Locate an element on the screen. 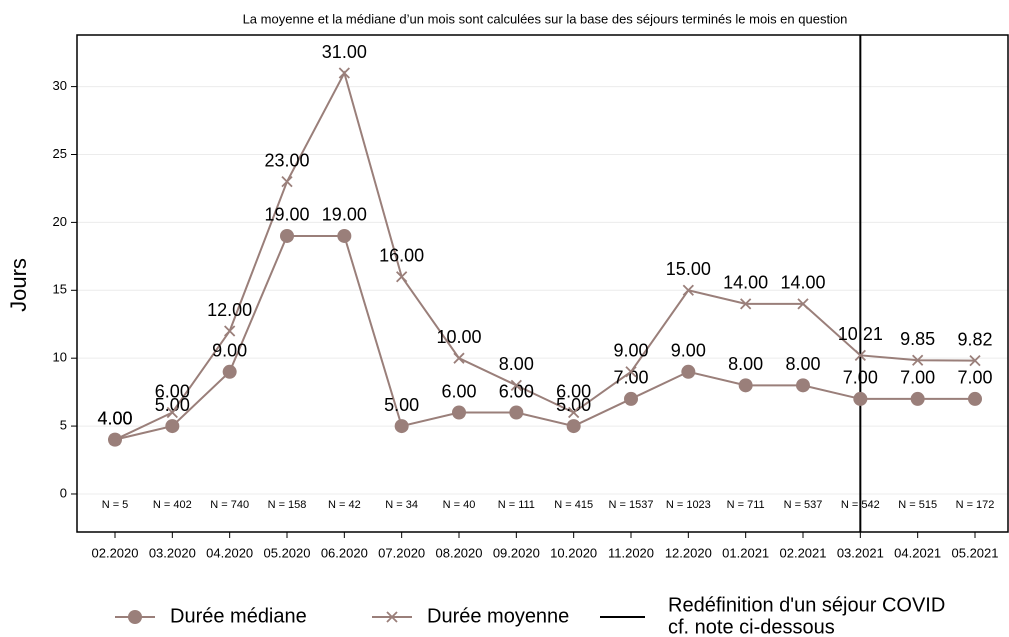 The width and height of the screenshot is (1009, 637). data-label: 19.00 is located at coordinates (286, 215).